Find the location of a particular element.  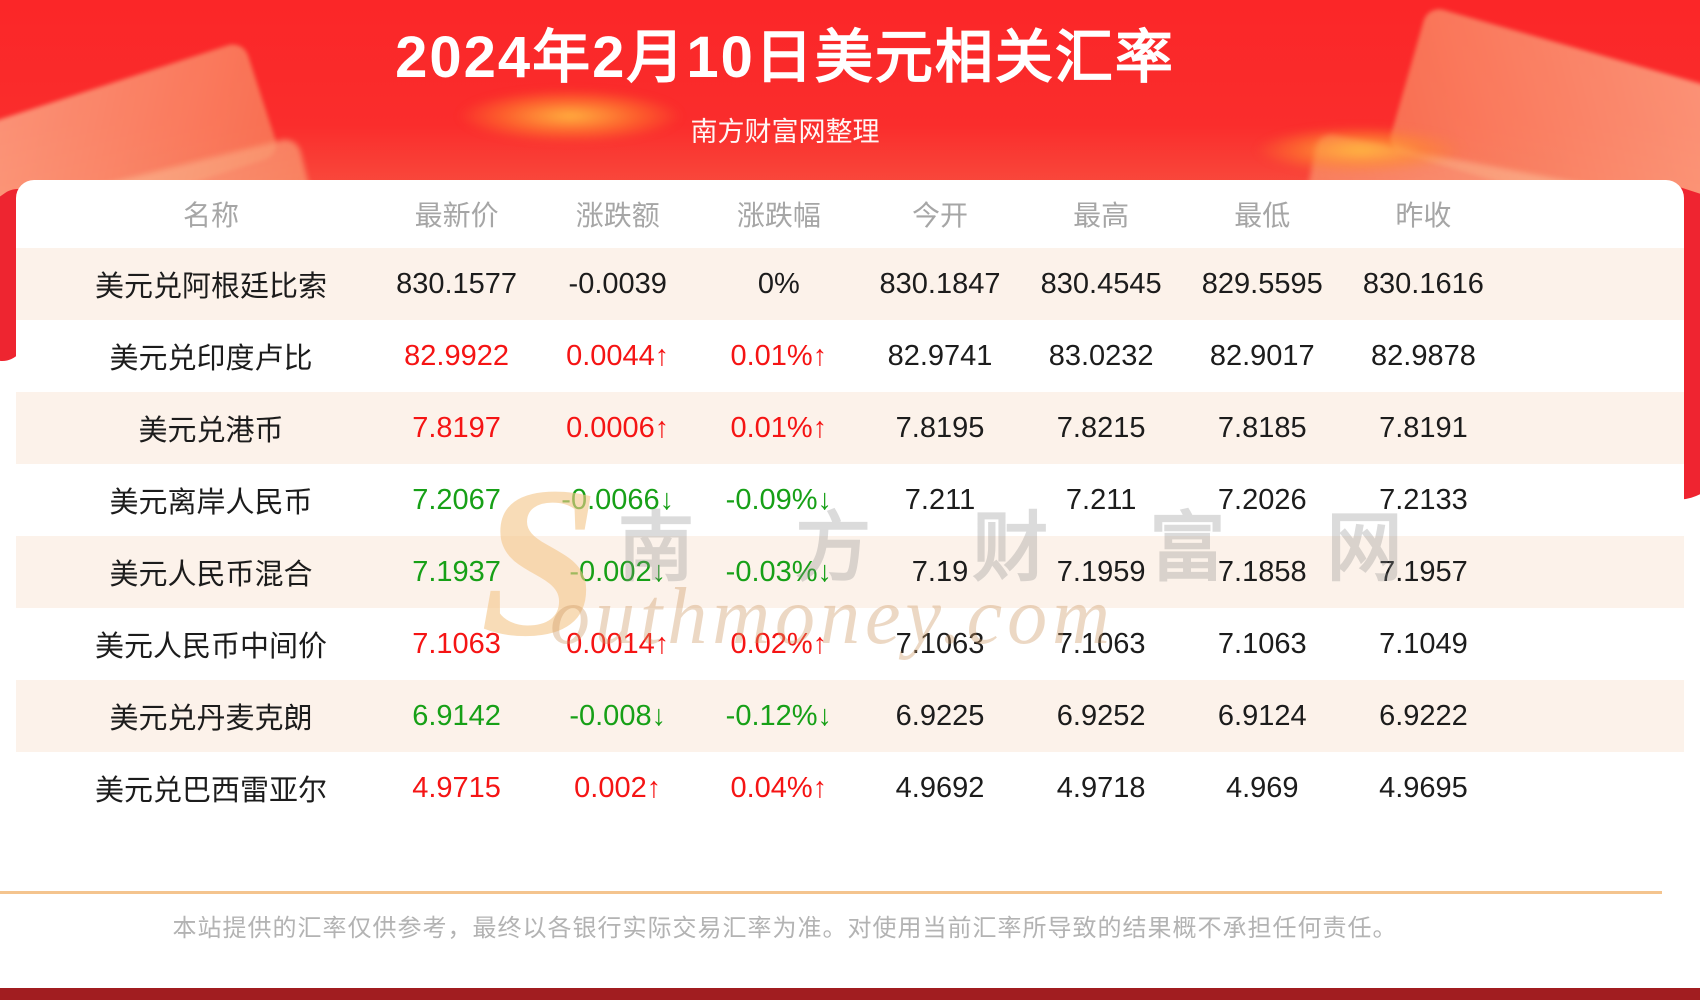

open-price: 7.1063 is located at coordinates (940, 643).